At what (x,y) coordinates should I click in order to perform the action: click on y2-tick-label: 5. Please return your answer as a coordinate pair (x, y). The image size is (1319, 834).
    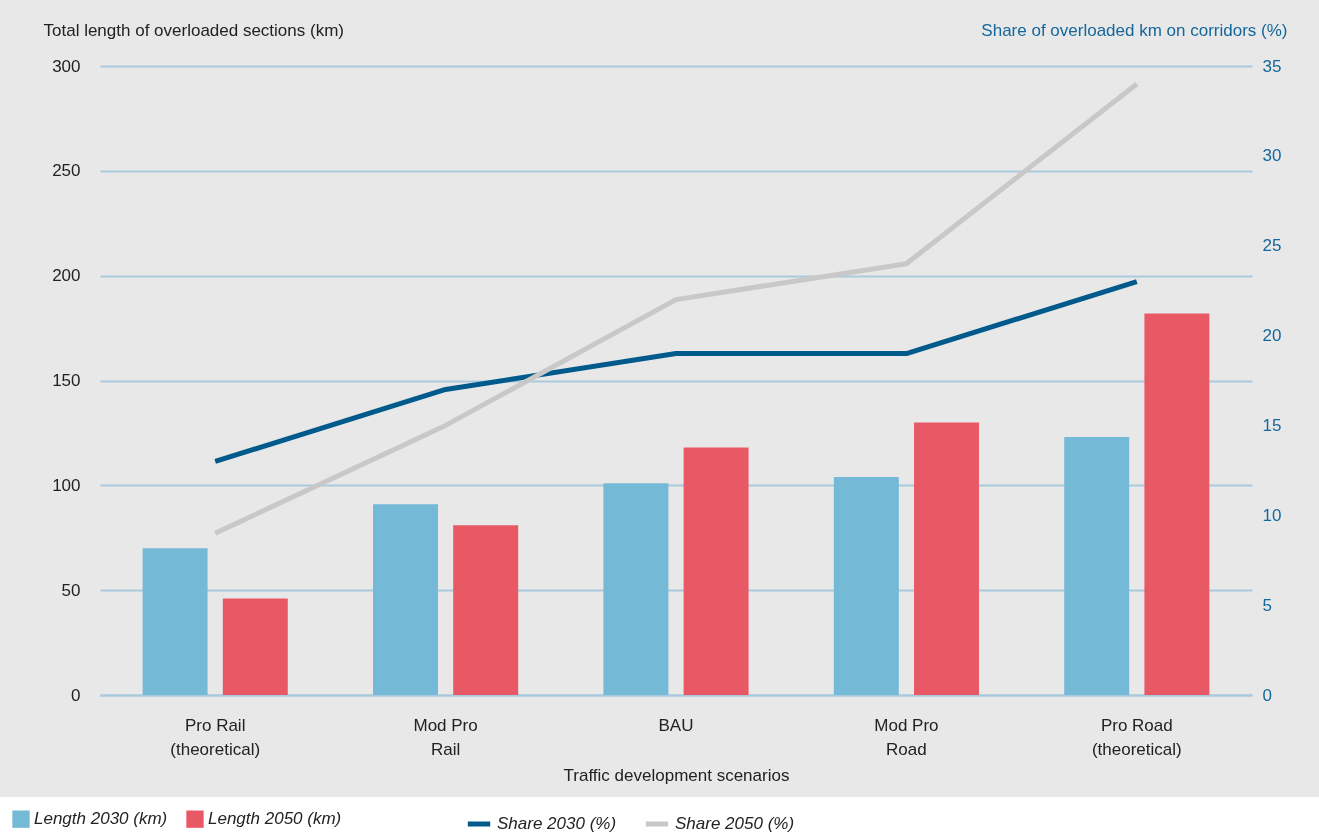
    Looking at the image, I should click on (1267, 605).